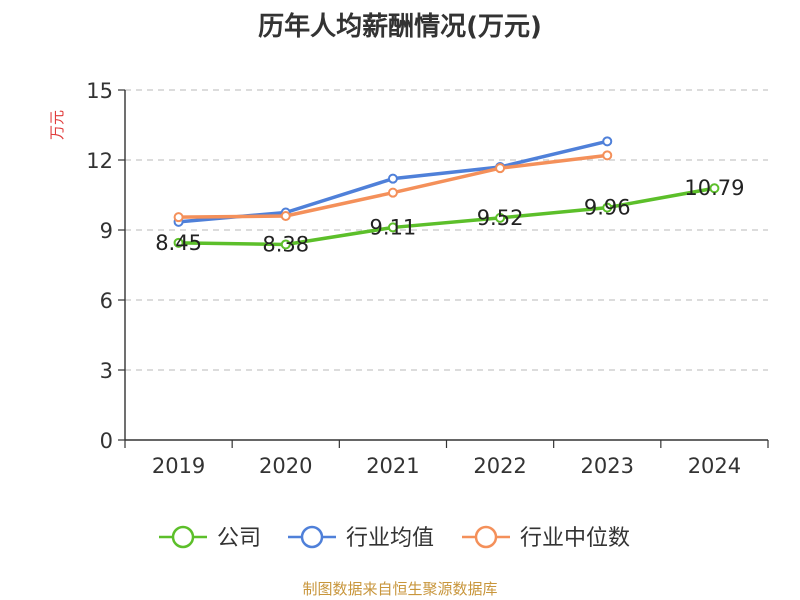 The width and height of the screenshot is (800, 600). What do you see at coordinates (99, 161) in the screenshot?
I see `y-tick-label: 12` at bounding box center [99, 161].